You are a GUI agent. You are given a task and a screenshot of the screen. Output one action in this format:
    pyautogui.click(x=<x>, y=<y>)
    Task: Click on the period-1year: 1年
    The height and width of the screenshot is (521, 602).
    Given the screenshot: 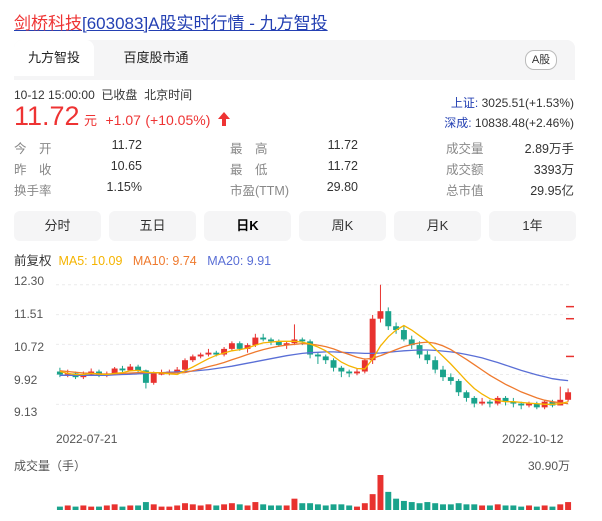 What is the action you would take?
    pyautogui.click(x=532, y=226)
    